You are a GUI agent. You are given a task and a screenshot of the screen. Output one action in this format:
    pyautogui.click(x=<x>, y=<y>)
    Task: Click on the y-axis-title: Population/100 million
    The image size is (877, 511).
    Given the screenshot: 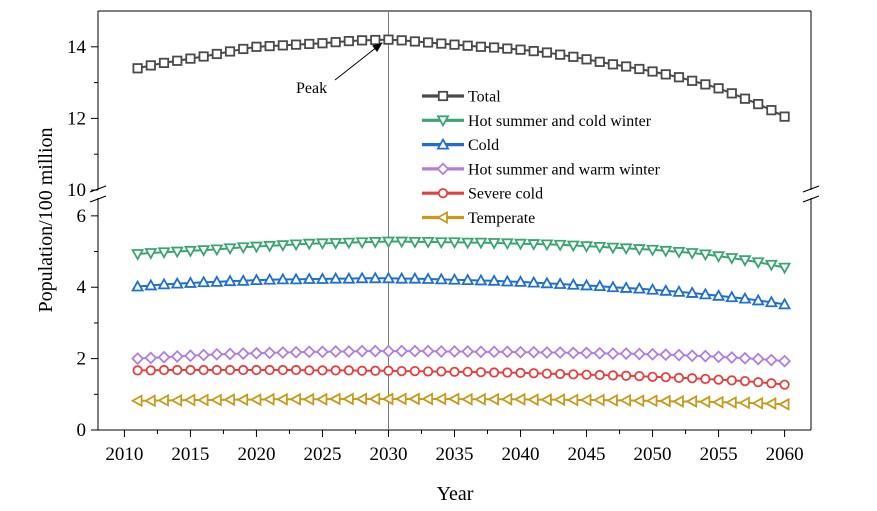 What is the action you would take?
    pyautogui.click(x=46, y=219)
    